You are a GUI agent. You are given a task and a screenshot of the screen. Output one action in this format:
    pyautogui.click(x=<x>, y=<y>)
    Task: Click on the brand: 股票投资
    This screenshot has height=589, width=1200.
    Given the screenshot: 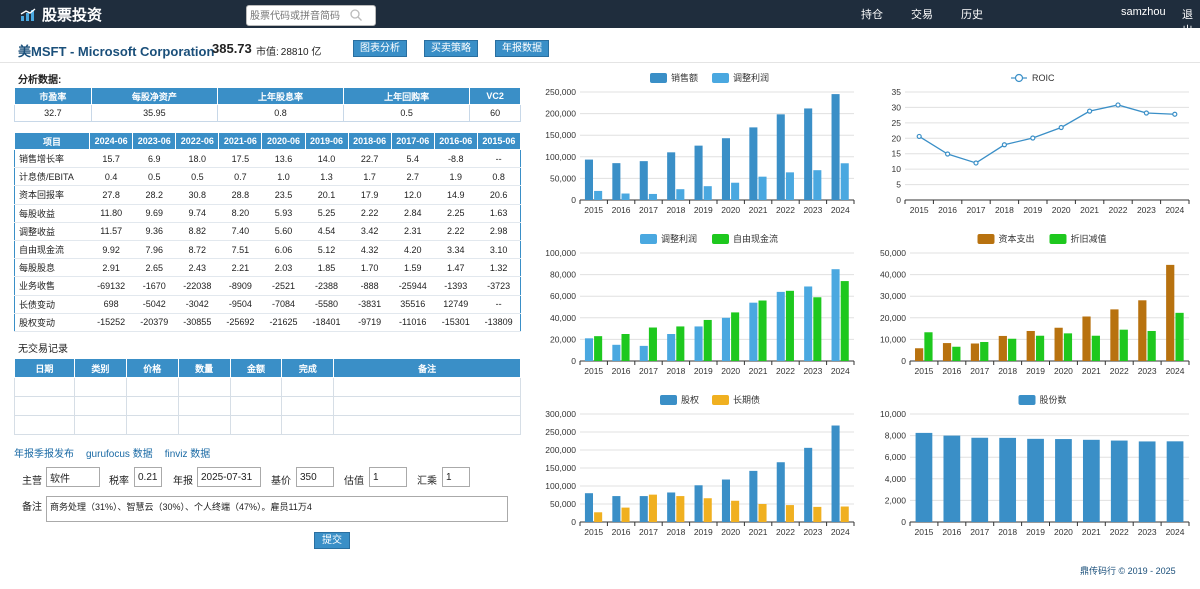 What is the action you would take?
    pyautogui.click(x=61, y=14)
    